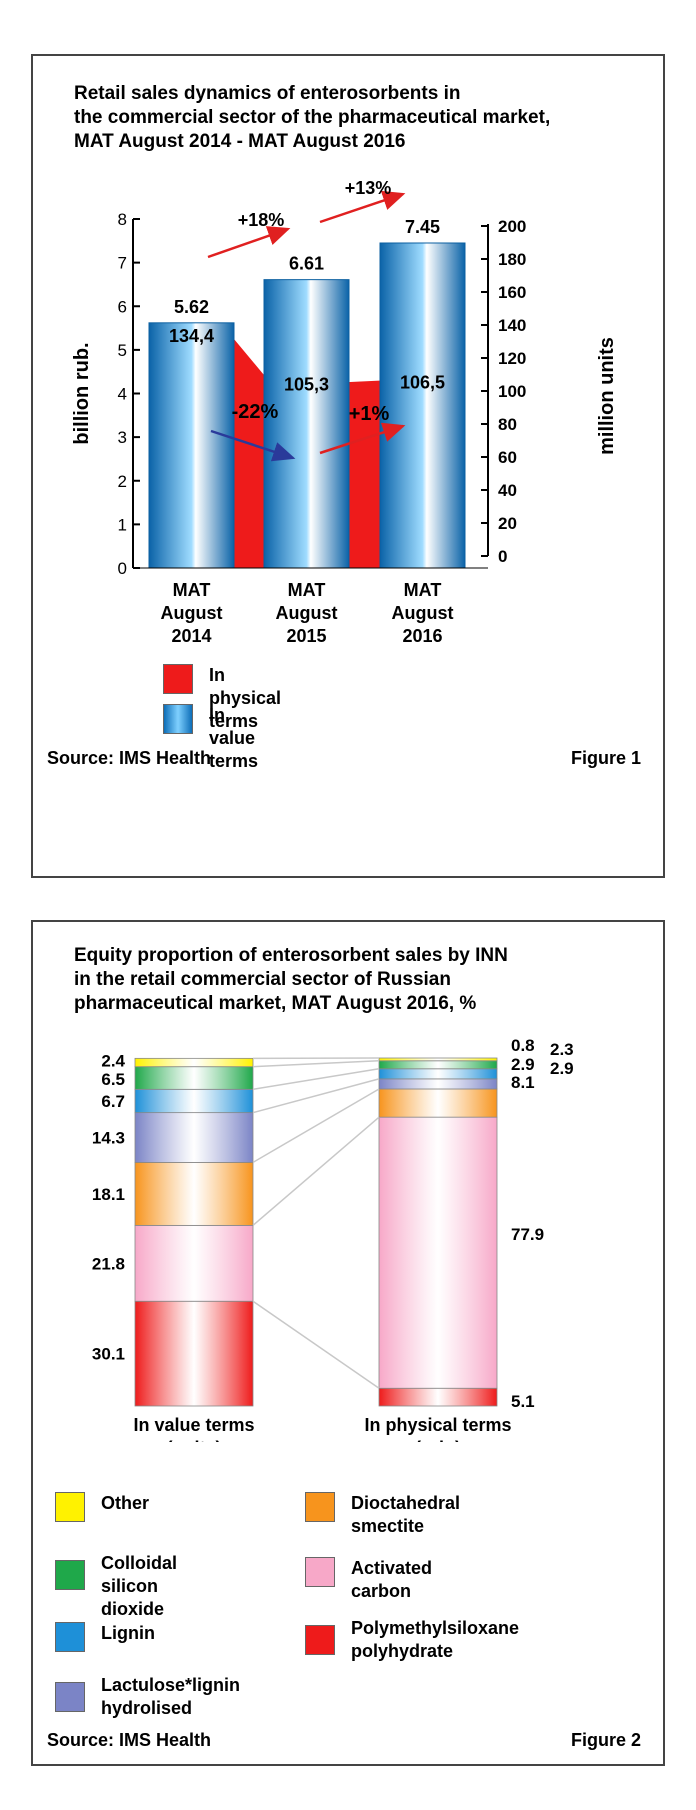 The image size is (696, 1810). What do you see at coordinates (194, 1440) in the screenshot?
I see `category-label: (units)` at bounding box center [194, 1440].